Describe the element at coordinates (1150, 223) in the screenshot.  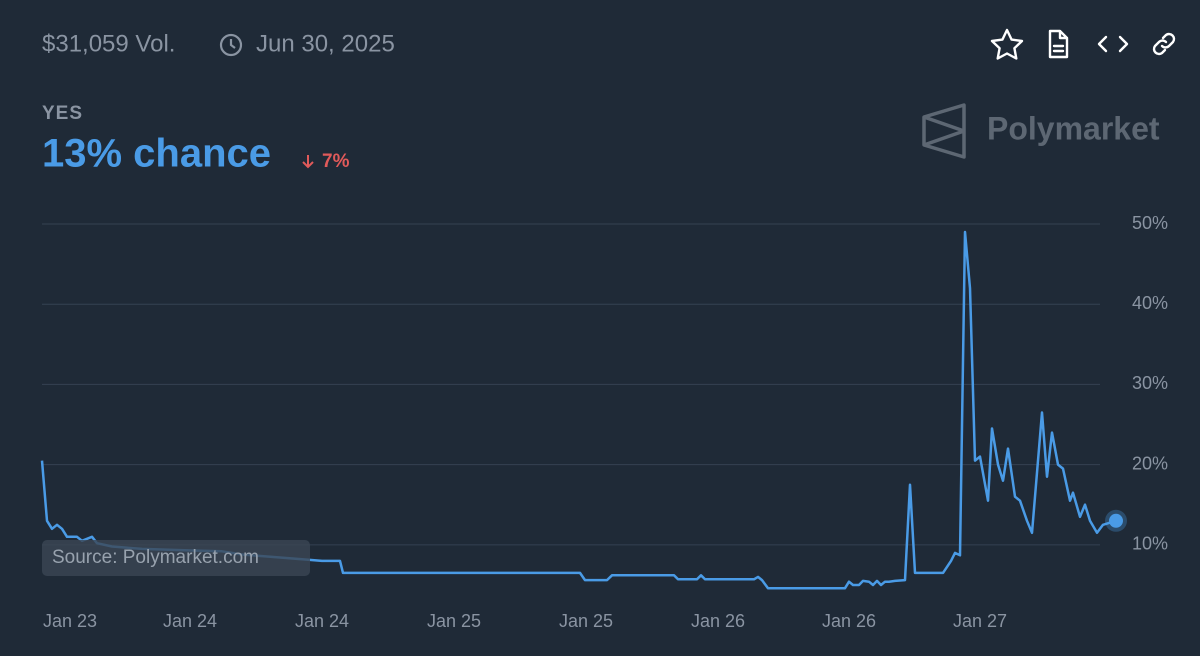
I see `y-tick-label: 50%` at that location.